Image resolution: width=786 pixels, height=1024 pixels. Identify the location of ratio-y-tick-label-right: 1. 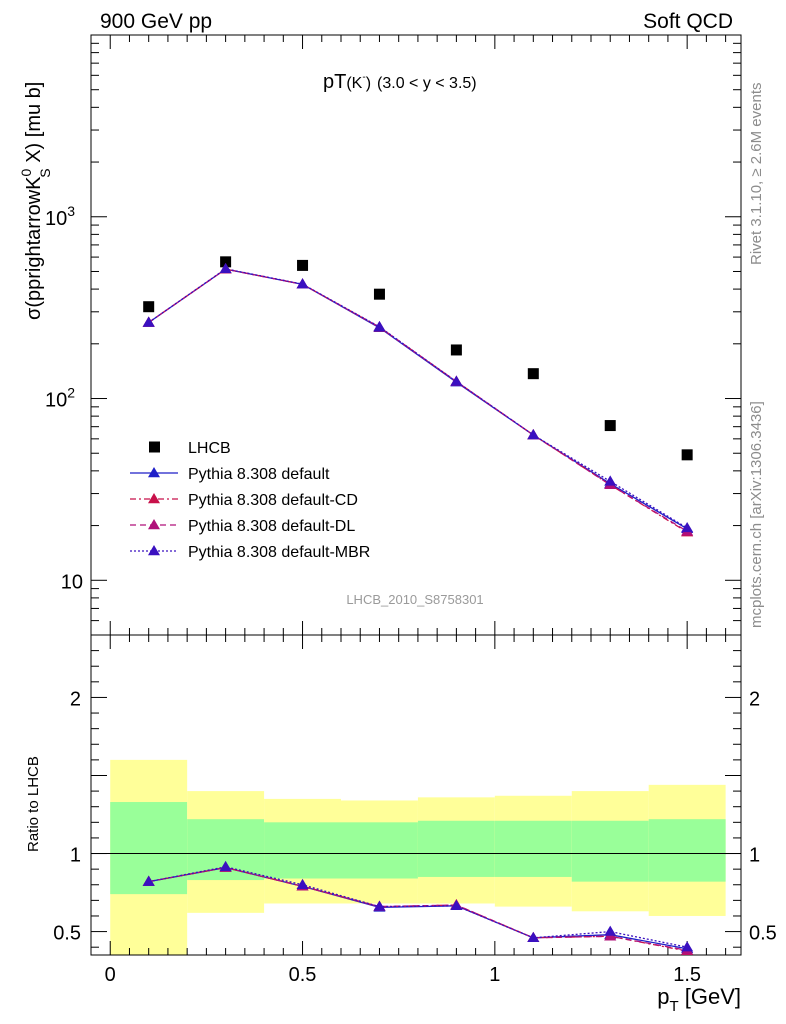
(754, 856).